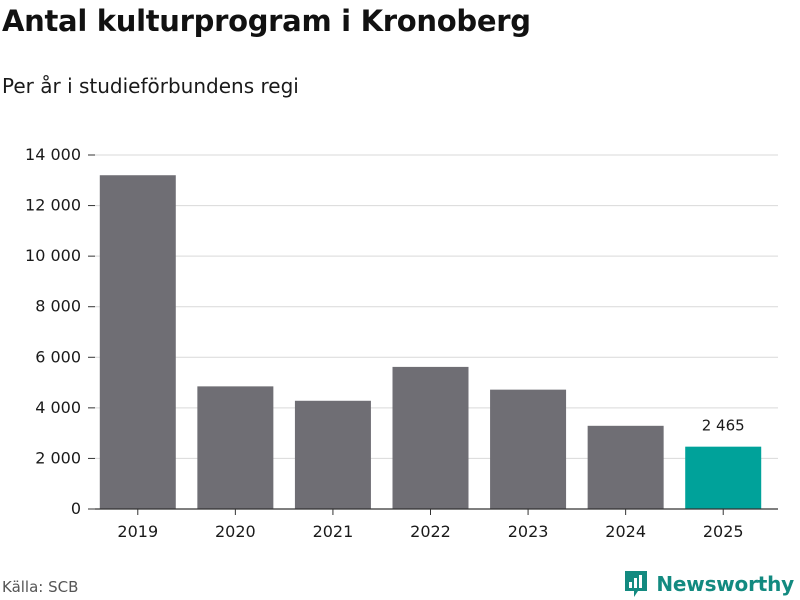 The width and height of the screenshot is (800, 600). What do you see at coordinates (430, 531) in the screenshot?
I see `x-tick-label: 2022` at bounding box center [430, 531].